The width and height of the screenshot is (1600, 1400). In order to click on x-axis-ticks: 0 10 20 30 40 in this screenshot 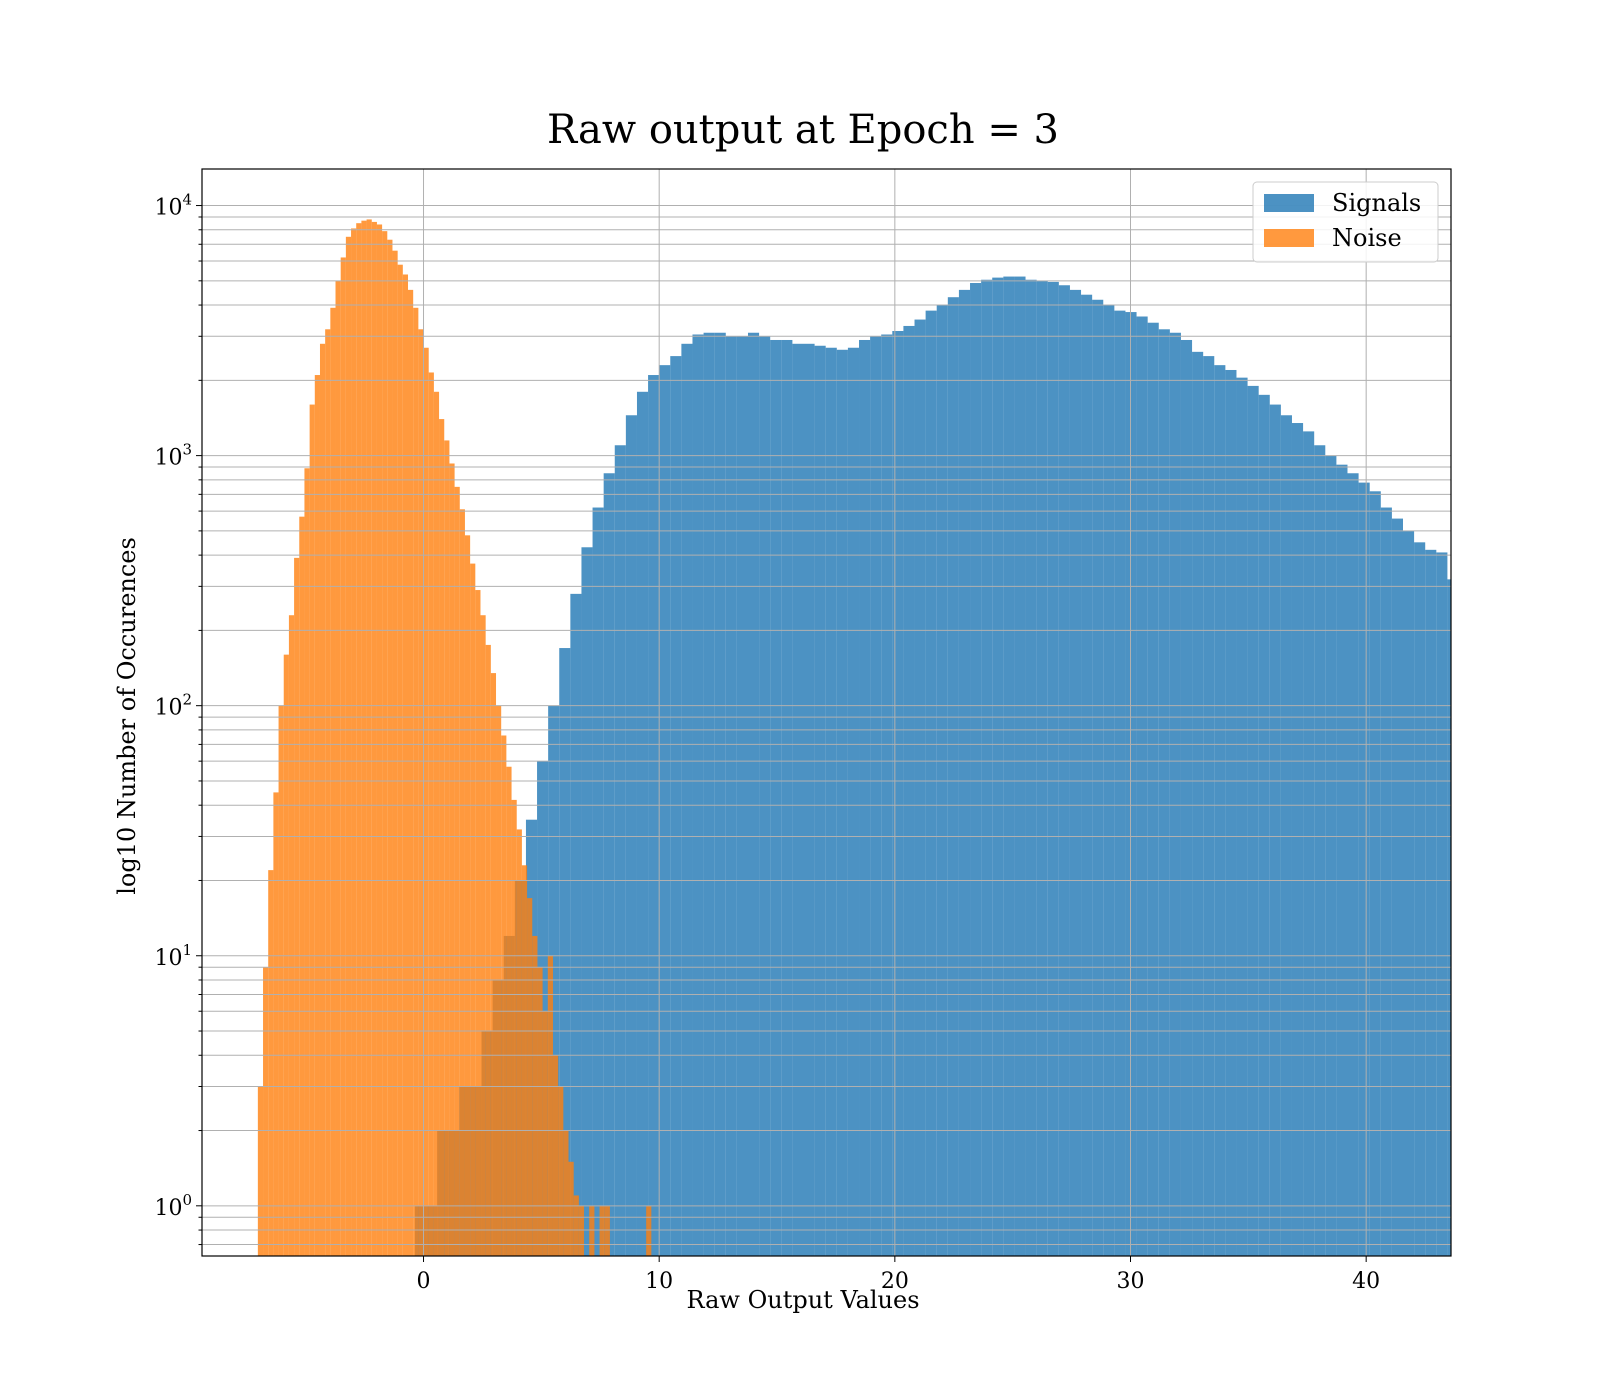, I will do `click(898, 1275)`.